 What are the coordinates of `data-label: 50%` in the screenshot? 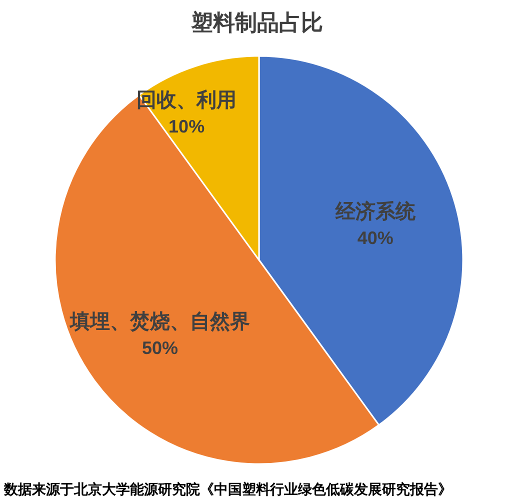 It's located at (160, 348).